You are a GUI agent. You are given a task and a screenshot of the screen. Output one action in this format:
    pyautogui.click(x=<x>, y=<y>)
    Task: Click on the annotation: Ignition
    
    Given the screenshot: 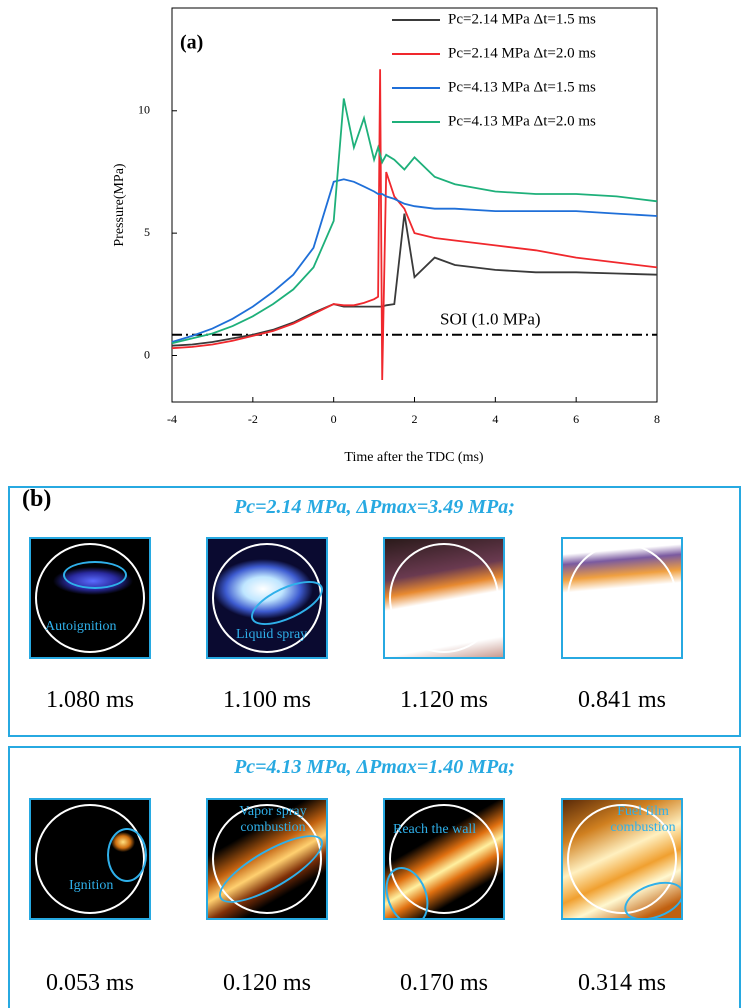 What is the action you would take?
    pyautogui.click(x=91, y=885)
    